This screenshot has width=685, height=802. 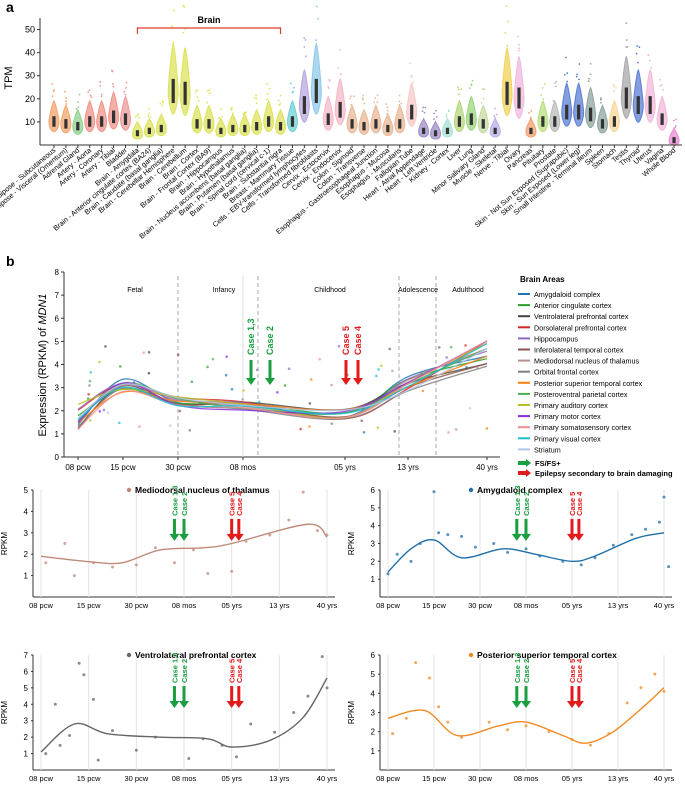 What do you see at coordinates (650, 105) in the screenshot?
I see `median-box-uterus` at bounding box center [650, 105].